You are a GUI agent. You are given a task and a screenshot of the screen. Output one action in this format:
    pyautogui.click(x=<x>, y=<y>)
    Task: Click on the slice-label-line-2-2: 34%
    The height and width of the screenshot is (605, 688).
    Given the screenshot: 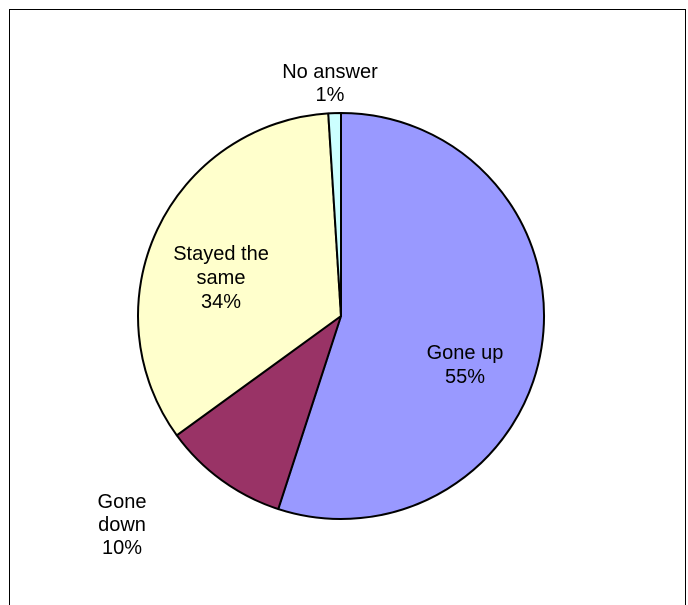 What is the action you would take?
    pyautogui.click(x=221, y=302)
    